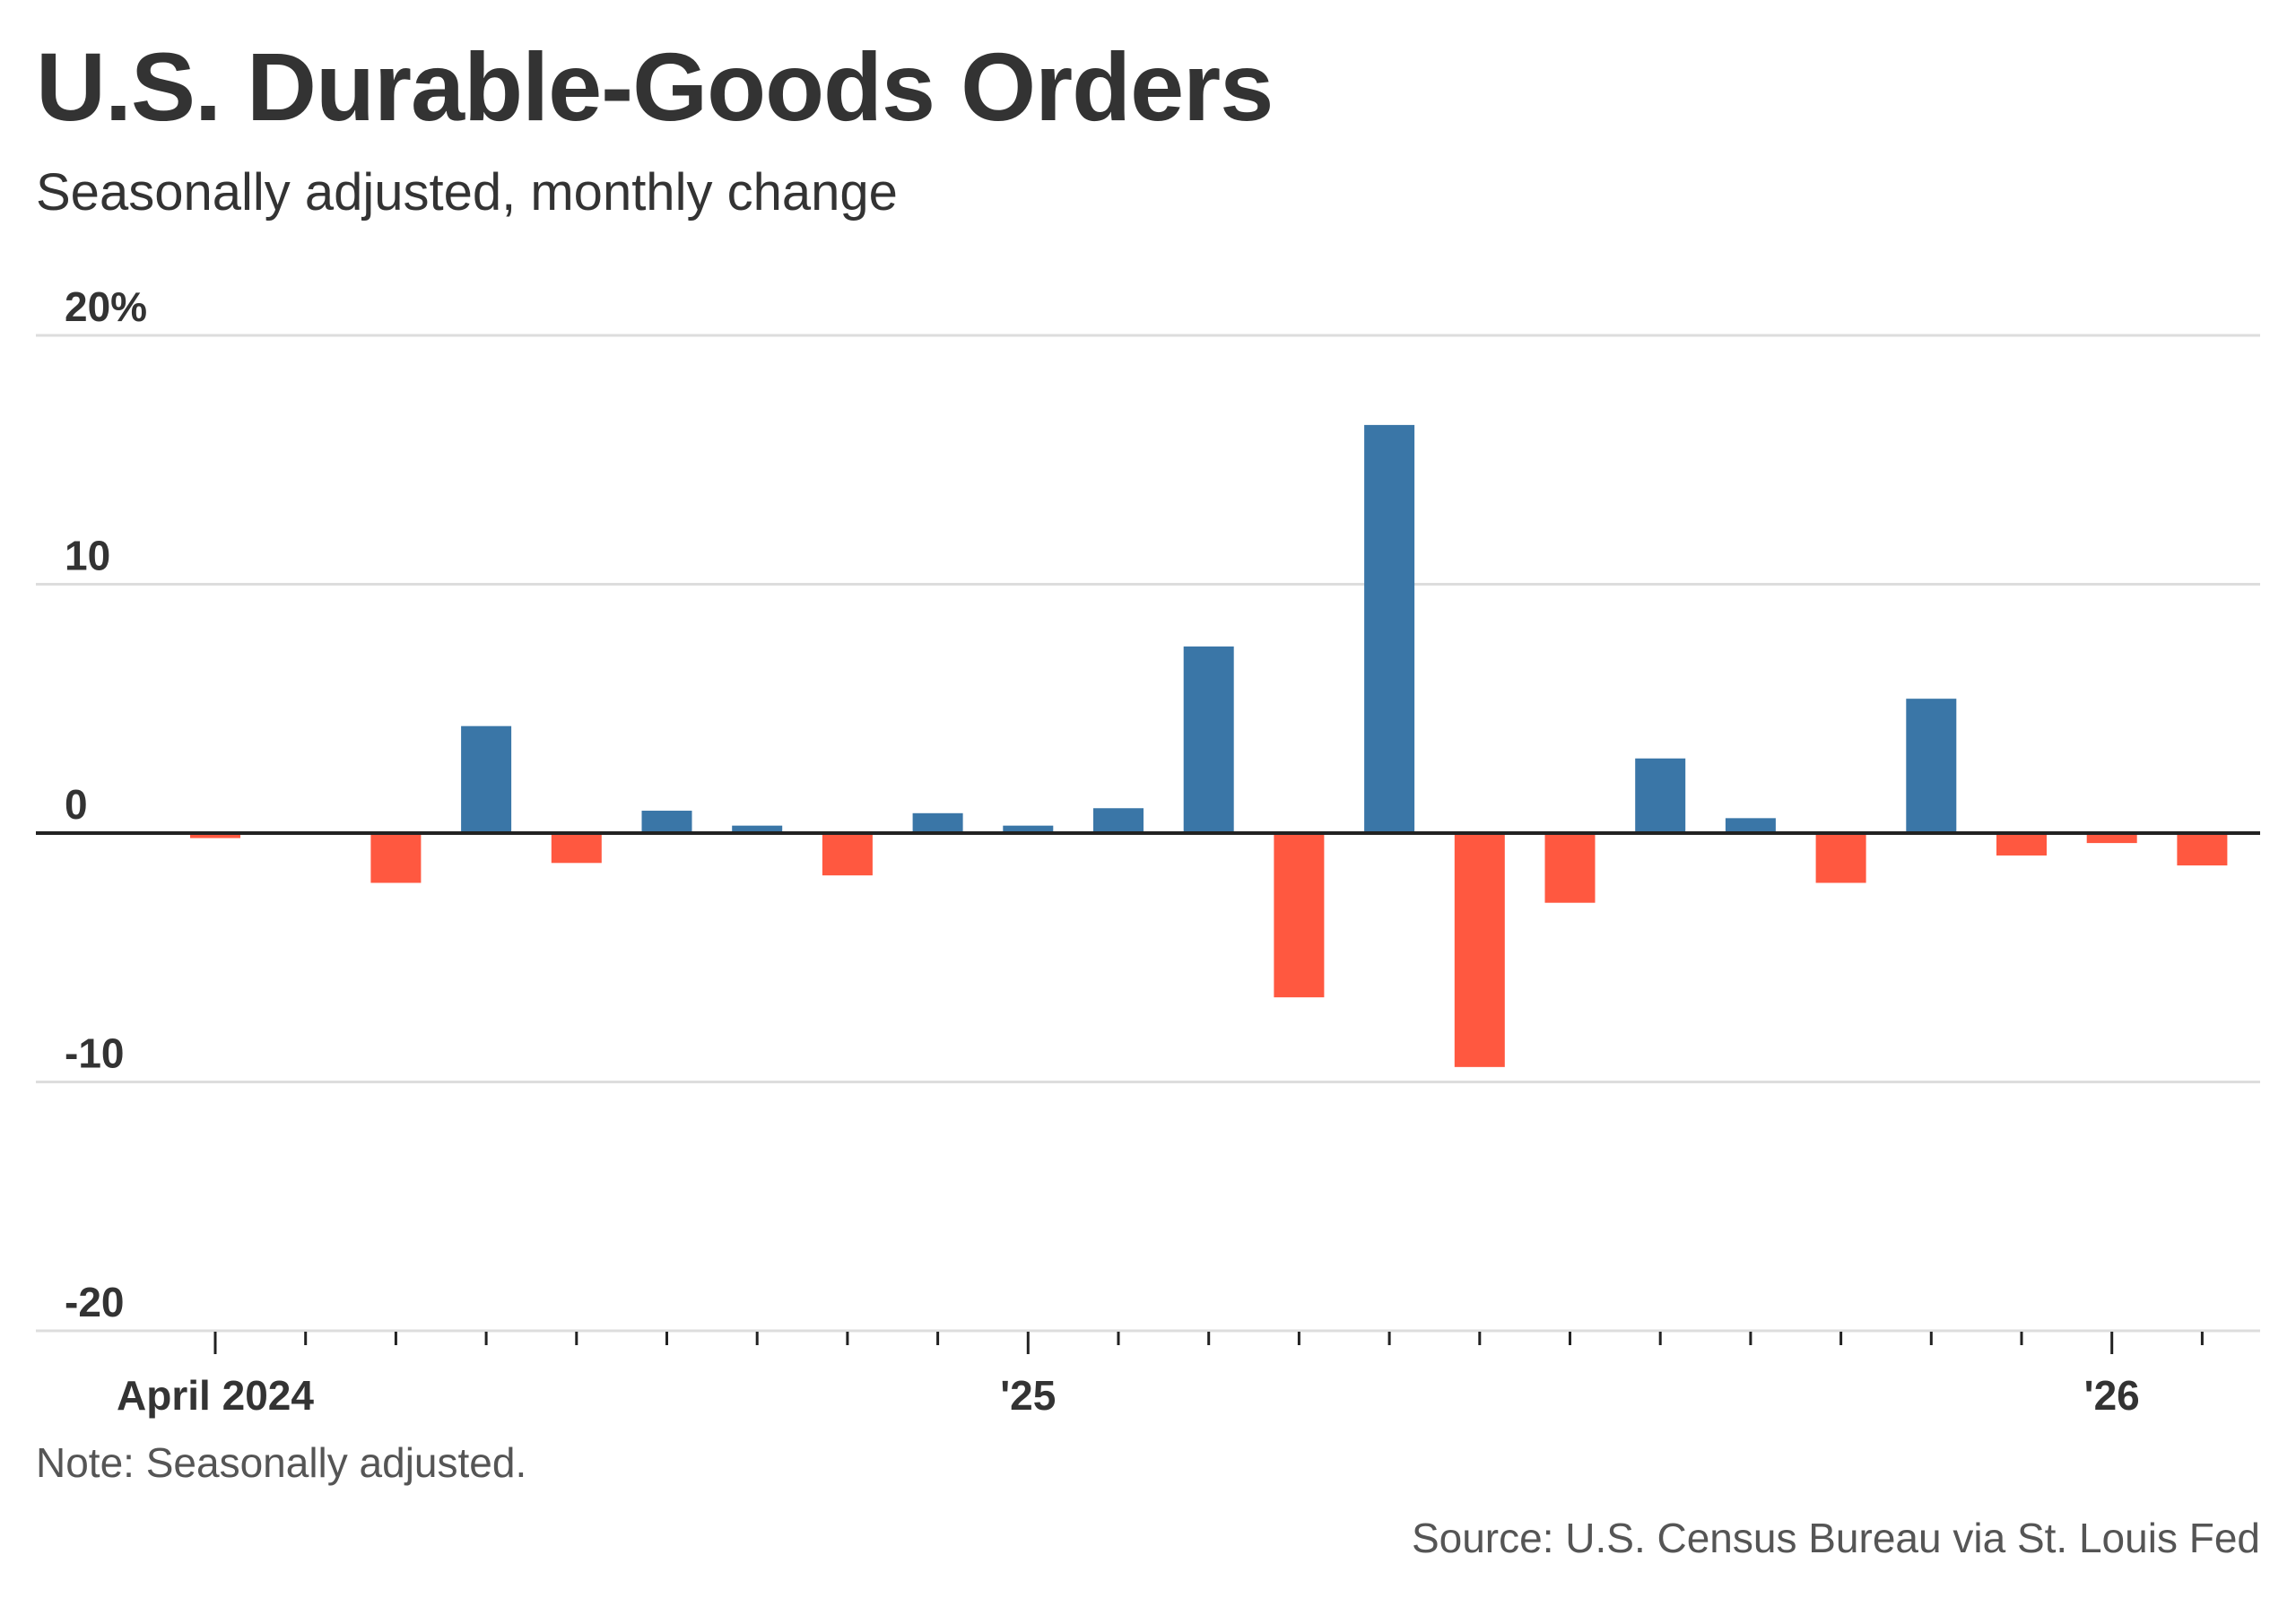 The width and height of the screenshot is (2296, 1607). What do you see at coordinates (467, 193) in the screenshot?
I see `chart-subtitle: Seasonally adjusted, monthly change` at bounding box center [467, 193].